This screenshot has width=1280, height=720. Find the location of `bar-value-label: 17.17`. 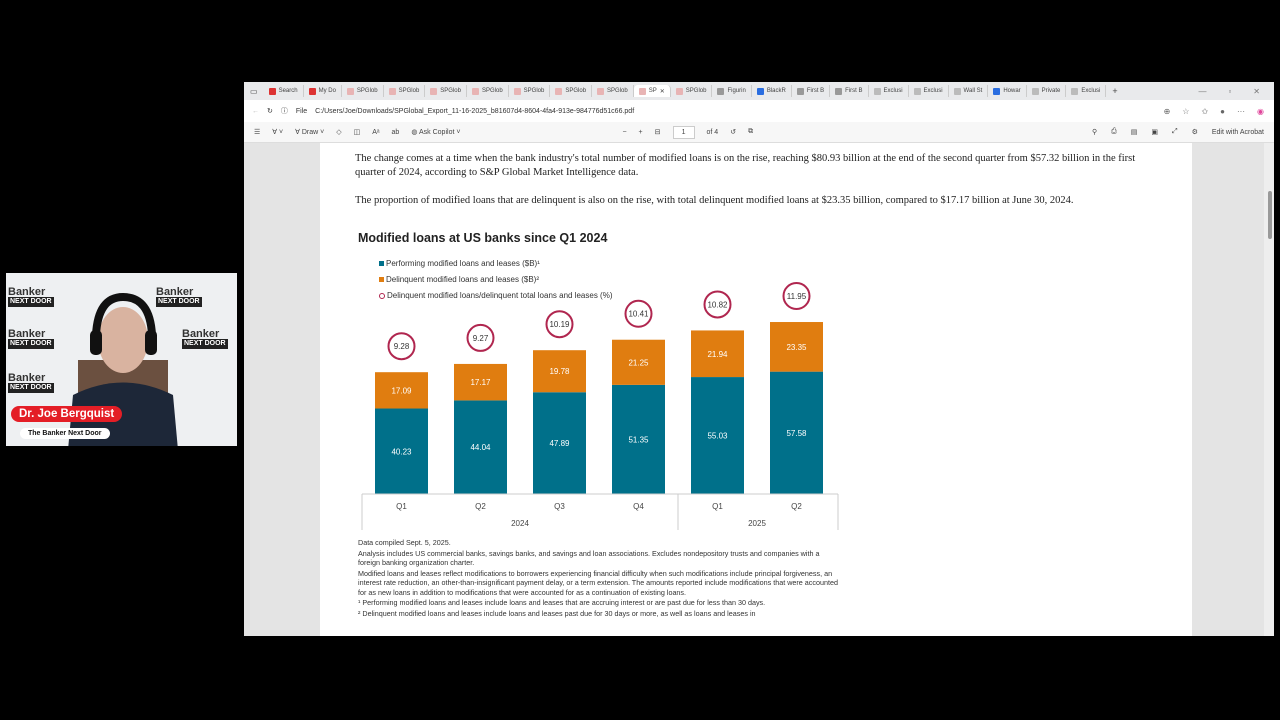

bar-value-label: 17.17 is located at coordinates (480, 382).